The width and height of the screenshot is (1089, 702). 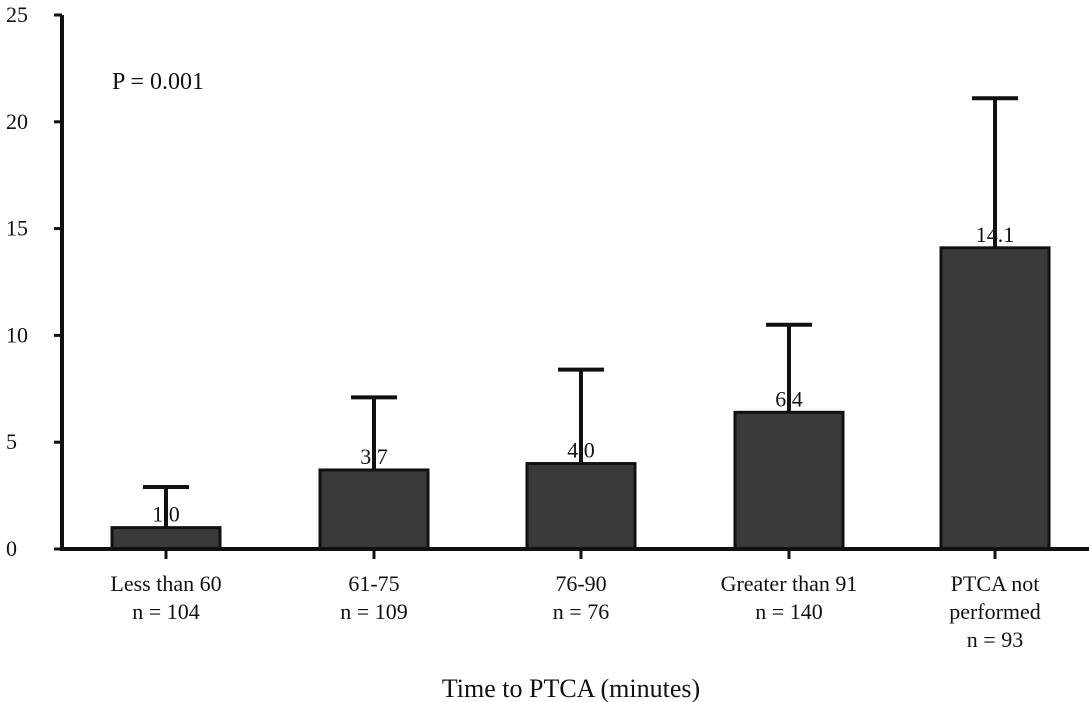 I want to click on x-axis-title: Time to PTCA (minutes), so click(x=571, y=688).